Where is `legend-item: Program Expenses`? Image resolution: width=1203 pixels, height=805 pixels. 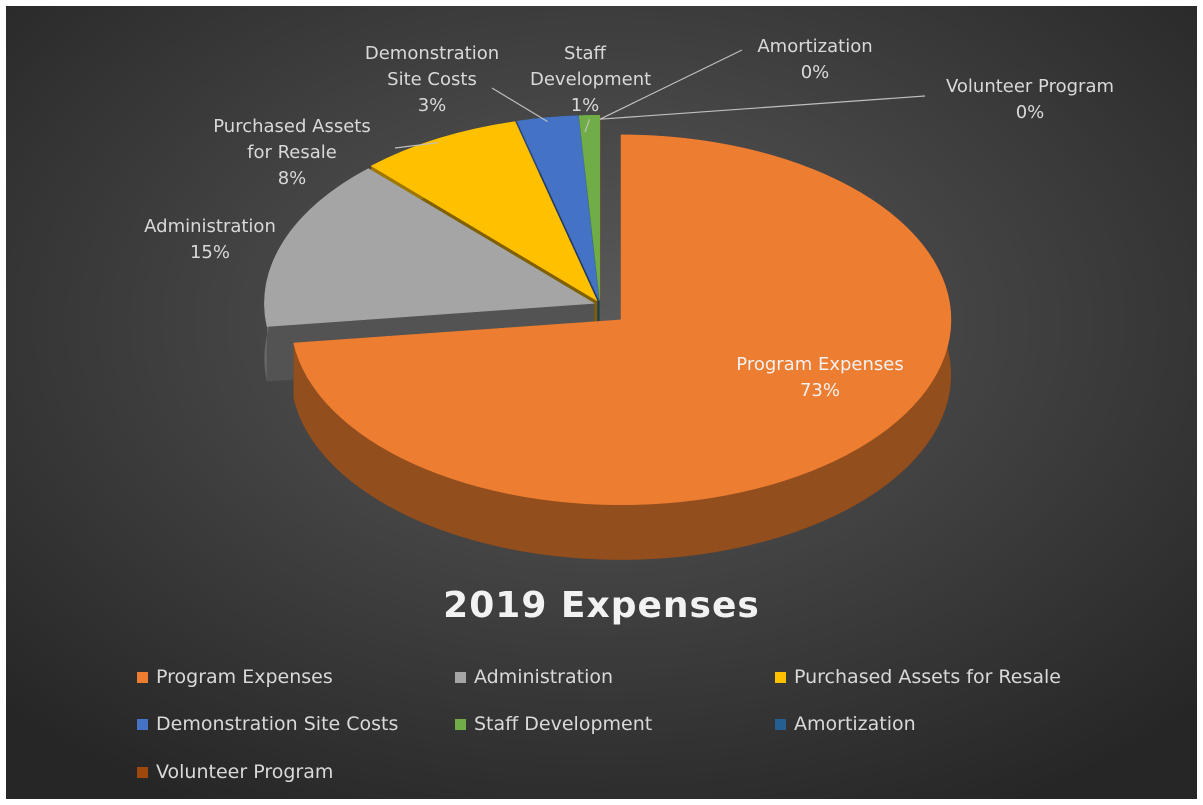
legend-item: Program Expenses is located at coordinates (235, 677).